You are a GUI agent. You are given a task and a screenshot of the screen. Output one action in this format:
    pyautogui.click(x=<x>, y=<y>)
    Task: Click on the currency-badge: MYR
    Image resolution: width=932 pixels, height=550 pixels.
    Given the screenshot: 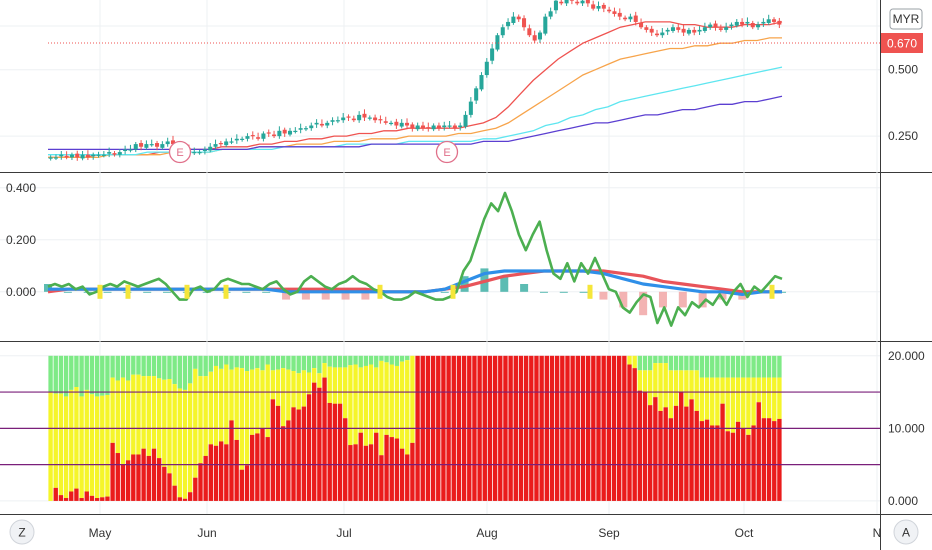 What is the action you would take?
    pyautogui.click(x=906, y=19)
    